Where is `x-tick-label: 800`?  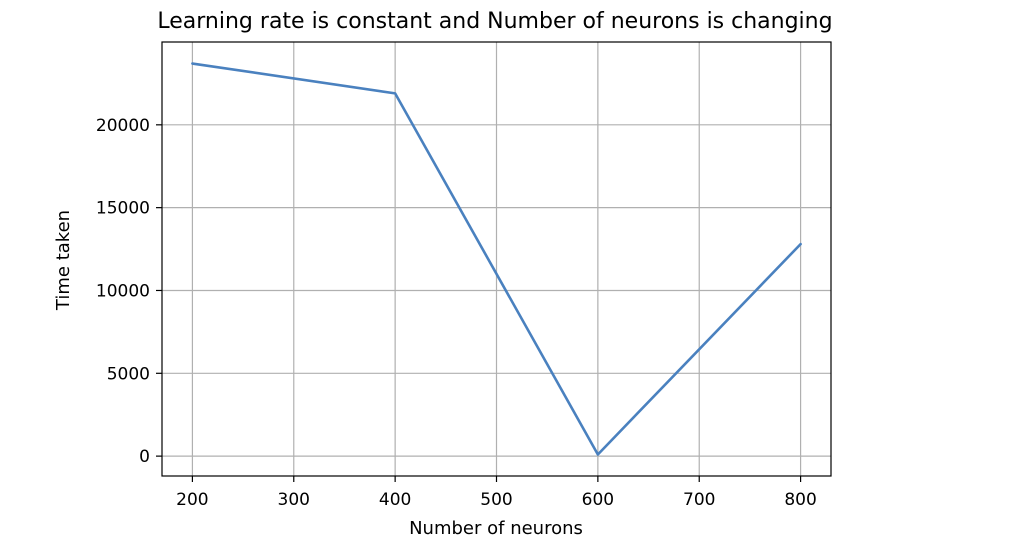 x-tick-label: 800 is located at coordinates (800, 500).